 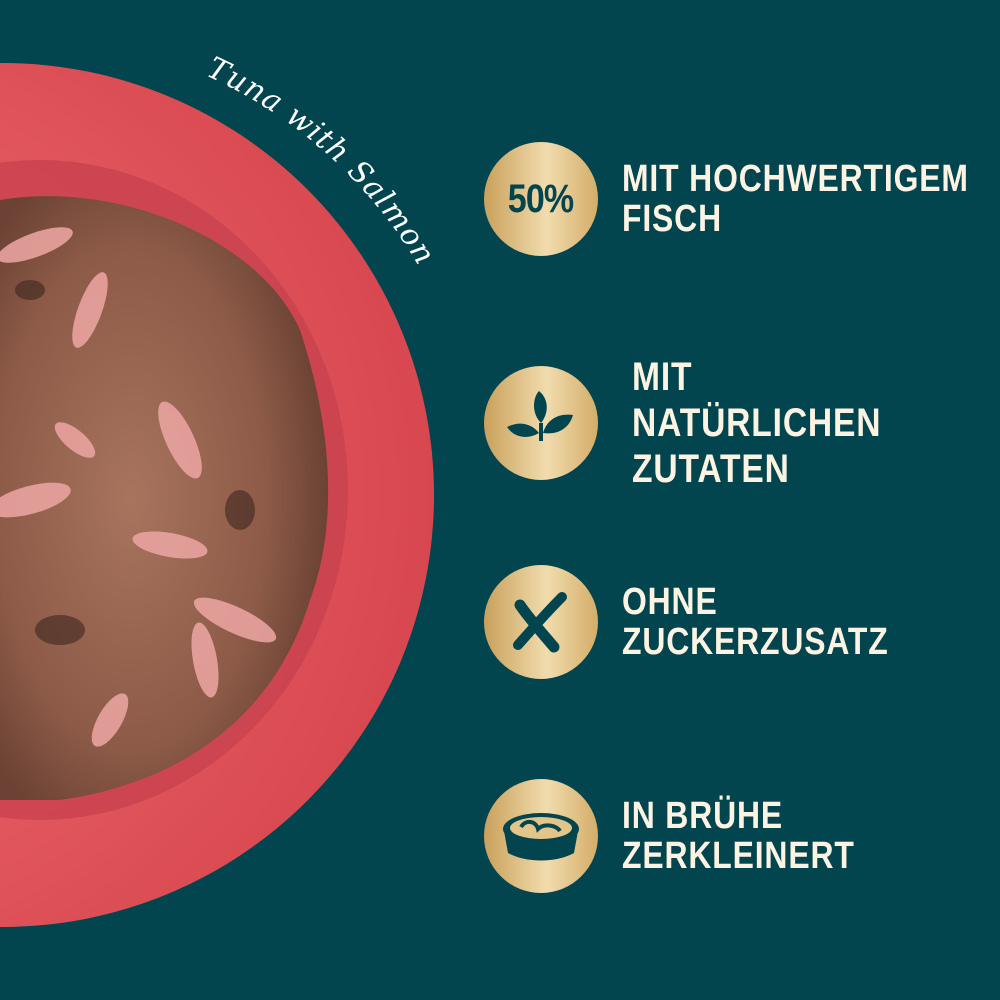 I want to click on cross-icon, so click(x=541, y=622).